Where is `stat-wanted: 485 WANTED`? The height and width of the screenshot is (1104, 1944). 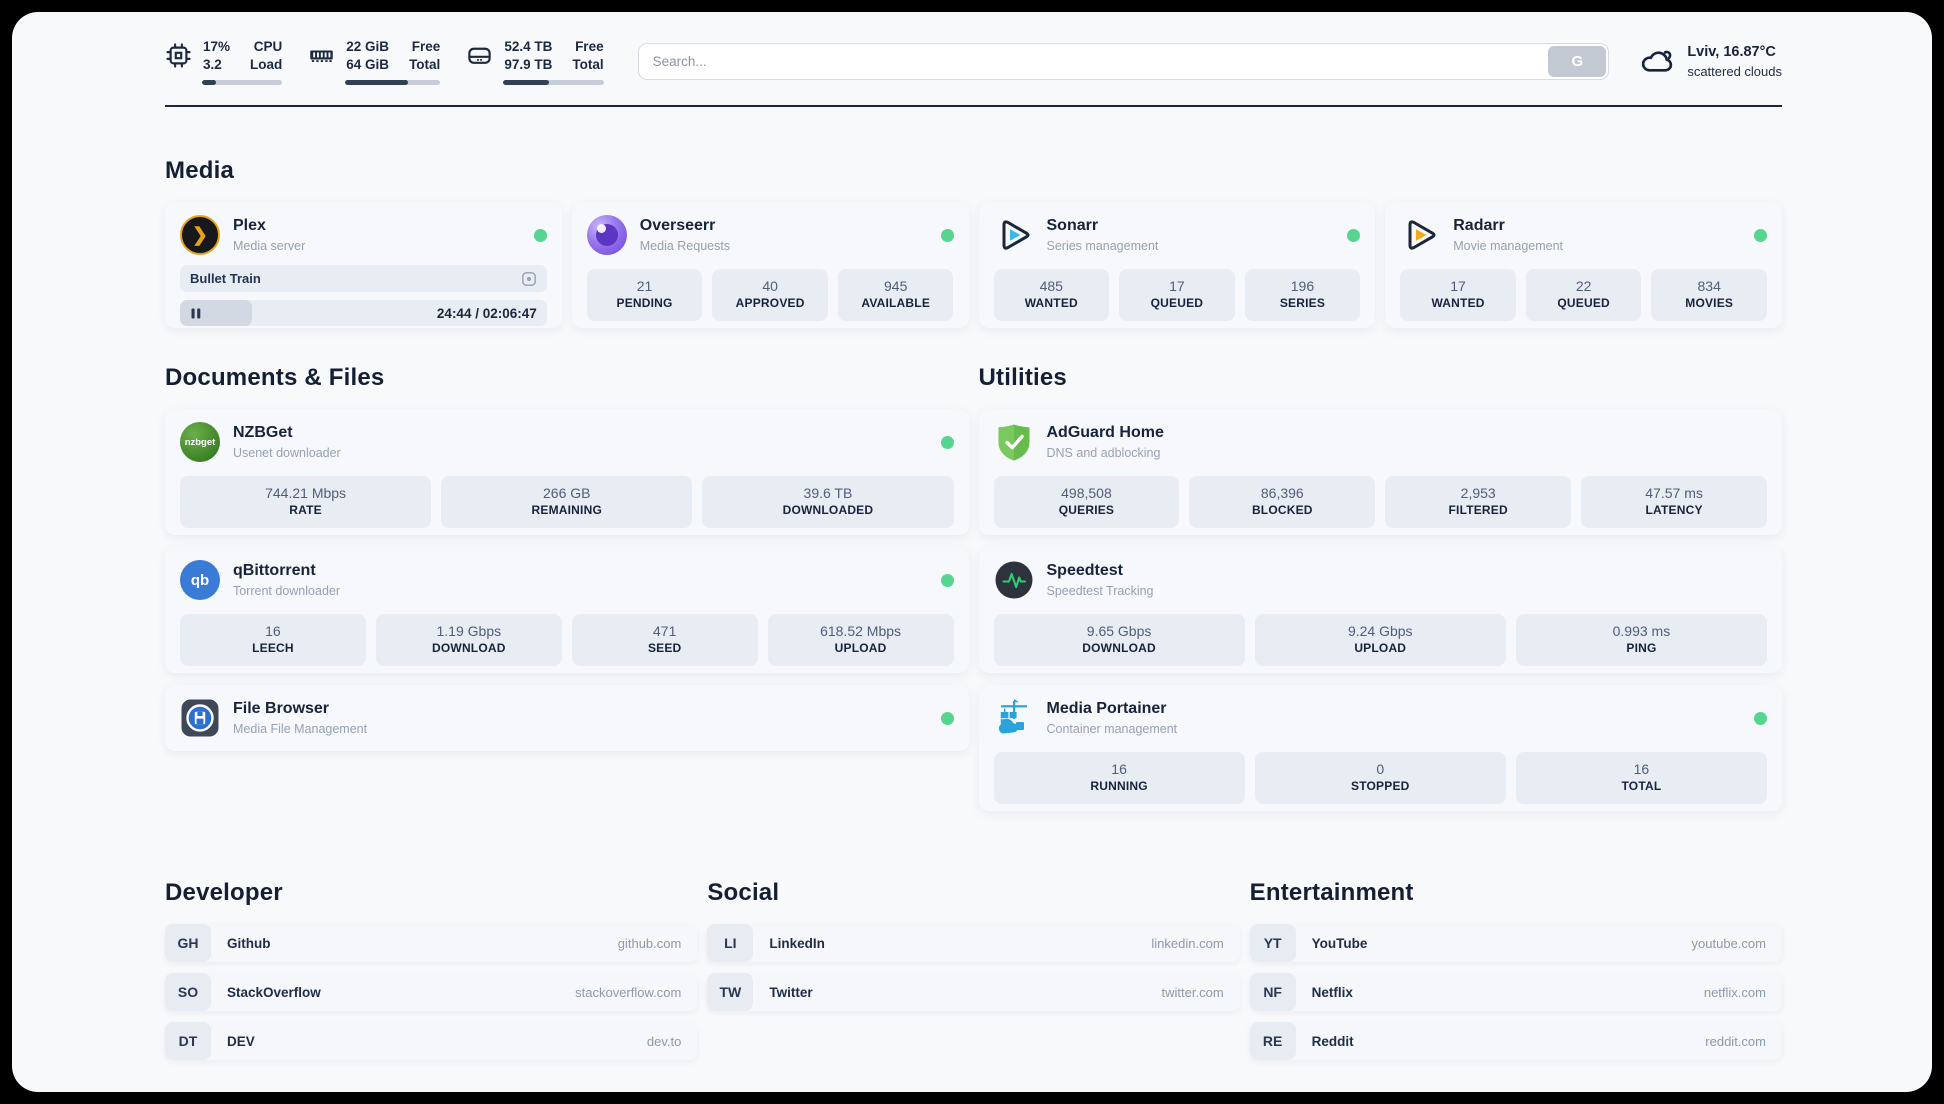 stat-wanted: 485 WANTED is located at coordinates (1051, 295).